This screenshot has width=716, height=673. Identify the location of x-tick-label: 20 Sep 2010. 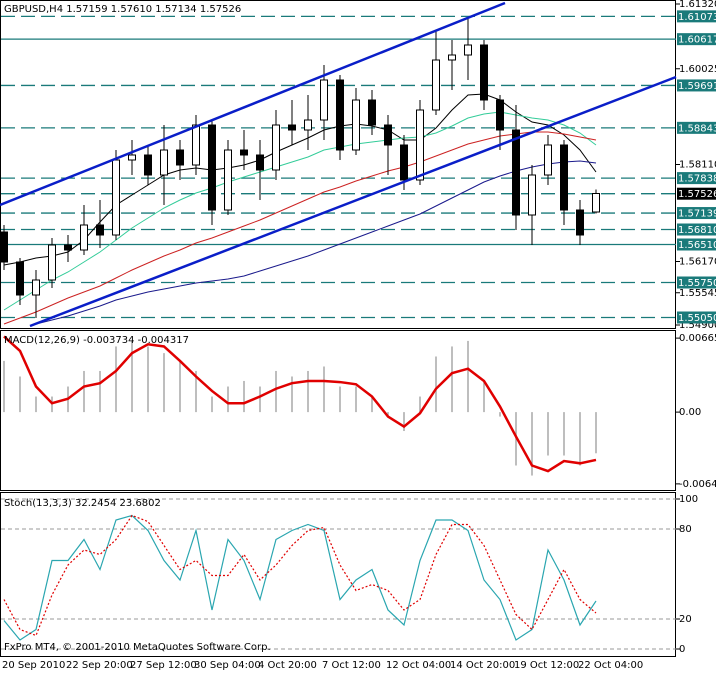
(33, 665).